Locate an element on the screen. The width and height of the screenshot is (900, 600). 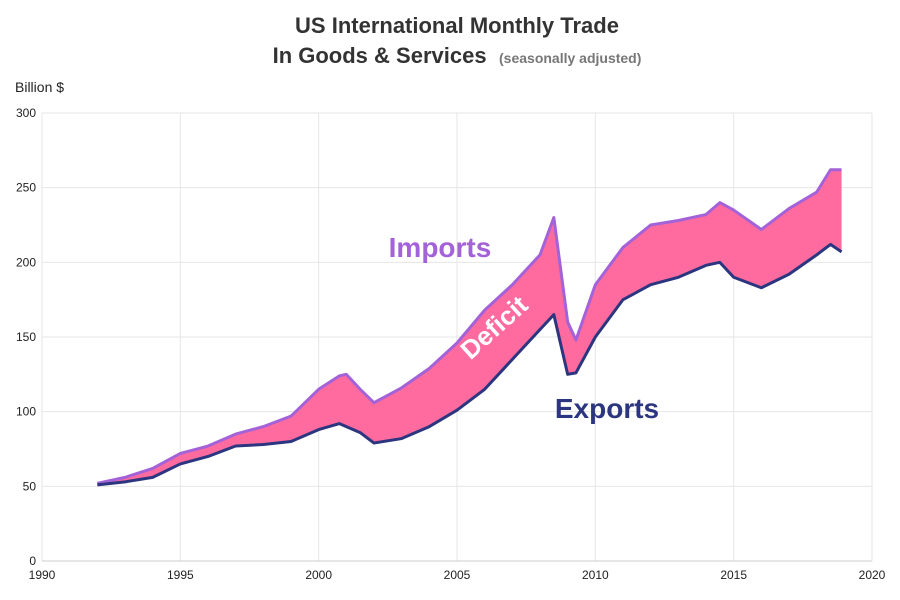
imports-annotation: Imports is located at coordinates (440, 247).